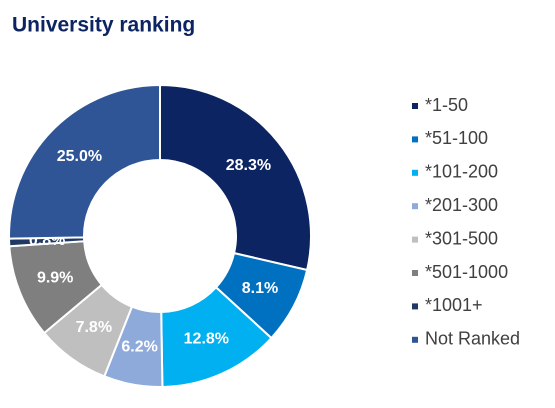 This screenshot has height=408, width=555. Describe the element at coordinates (461, 172) in the screenshot. I see `legend-label: *101-200` at that location.